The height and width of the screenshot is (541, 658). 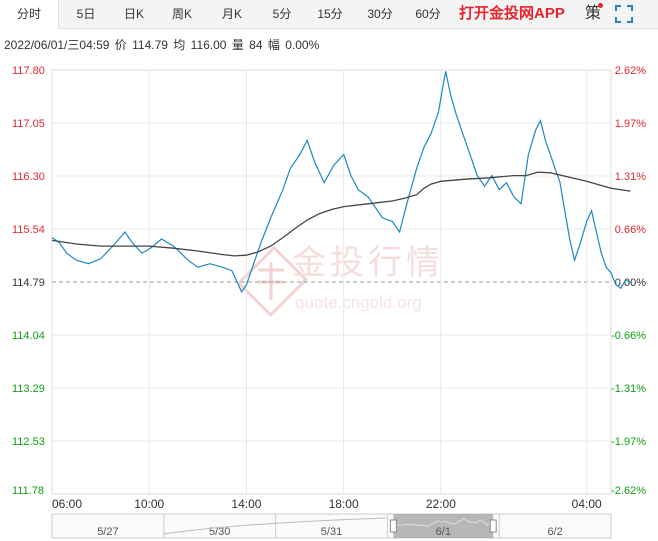 I want to click on volume-value: 84, so click(x=256, y=45).